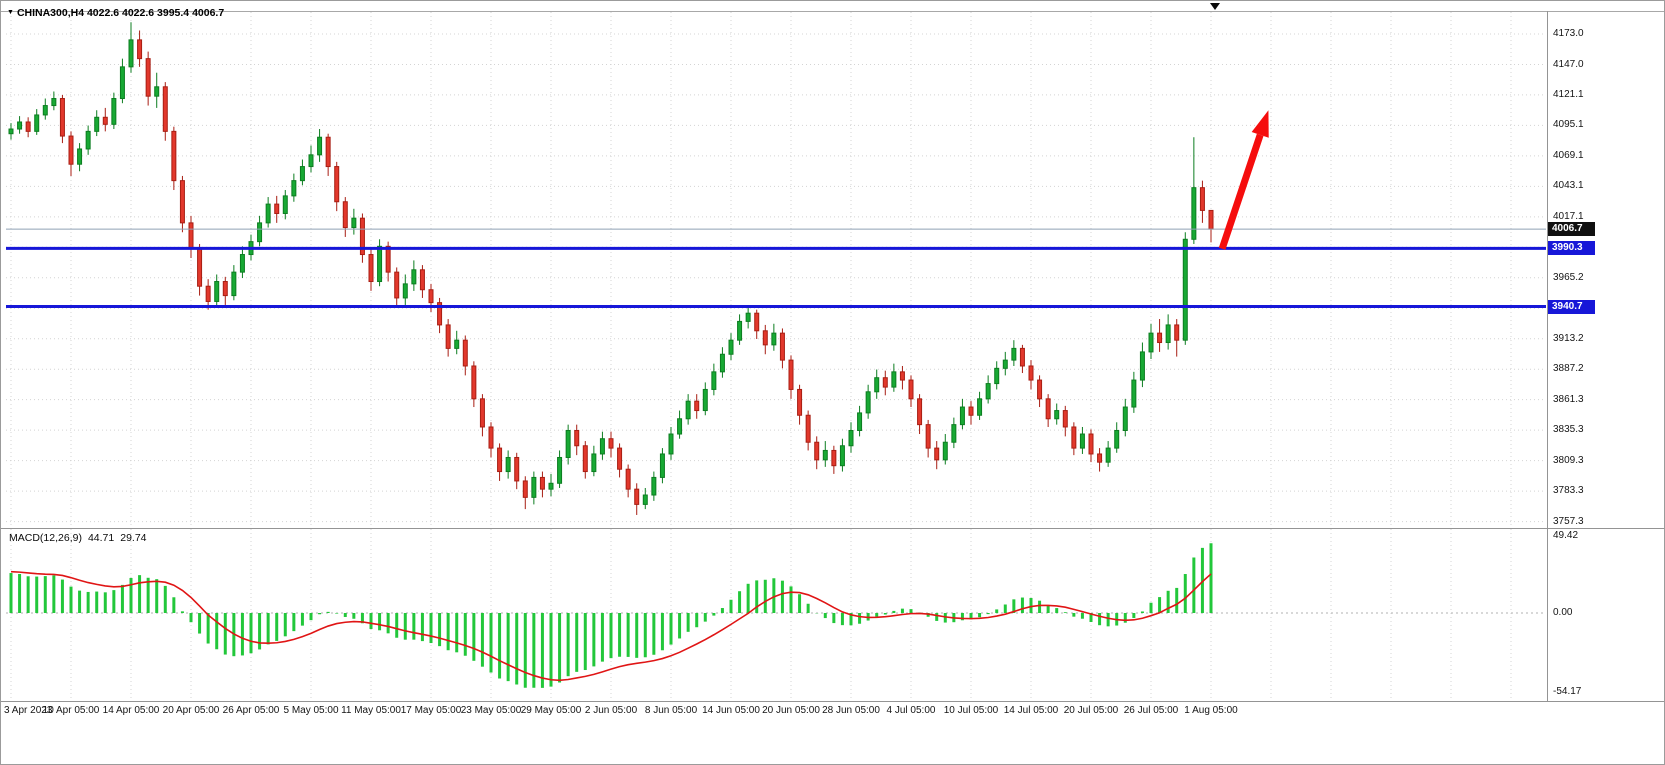 Image resolution: width=1665 pixels, height=765 pixels. Describe the element at coordinates (1567, 691) in the screenshot. I see `macd-tick-label: -54.17` at that location.